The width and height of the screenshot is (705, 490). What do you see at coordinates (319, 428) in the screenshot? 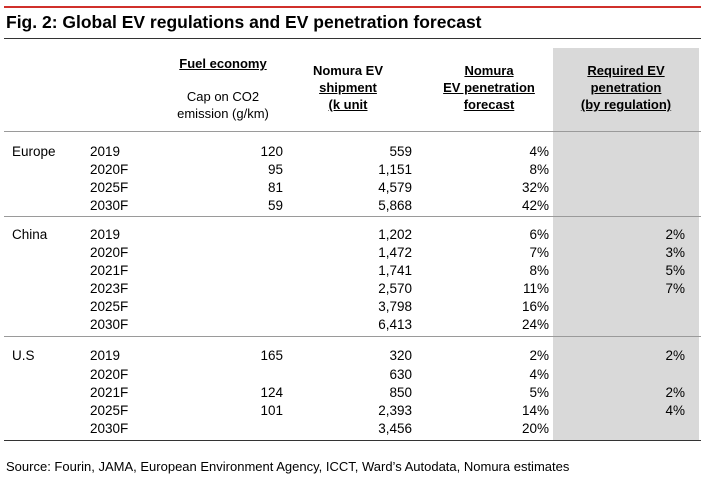
I see `table-row: 2030F 3,456 20%` at bounding box center [319, 428].